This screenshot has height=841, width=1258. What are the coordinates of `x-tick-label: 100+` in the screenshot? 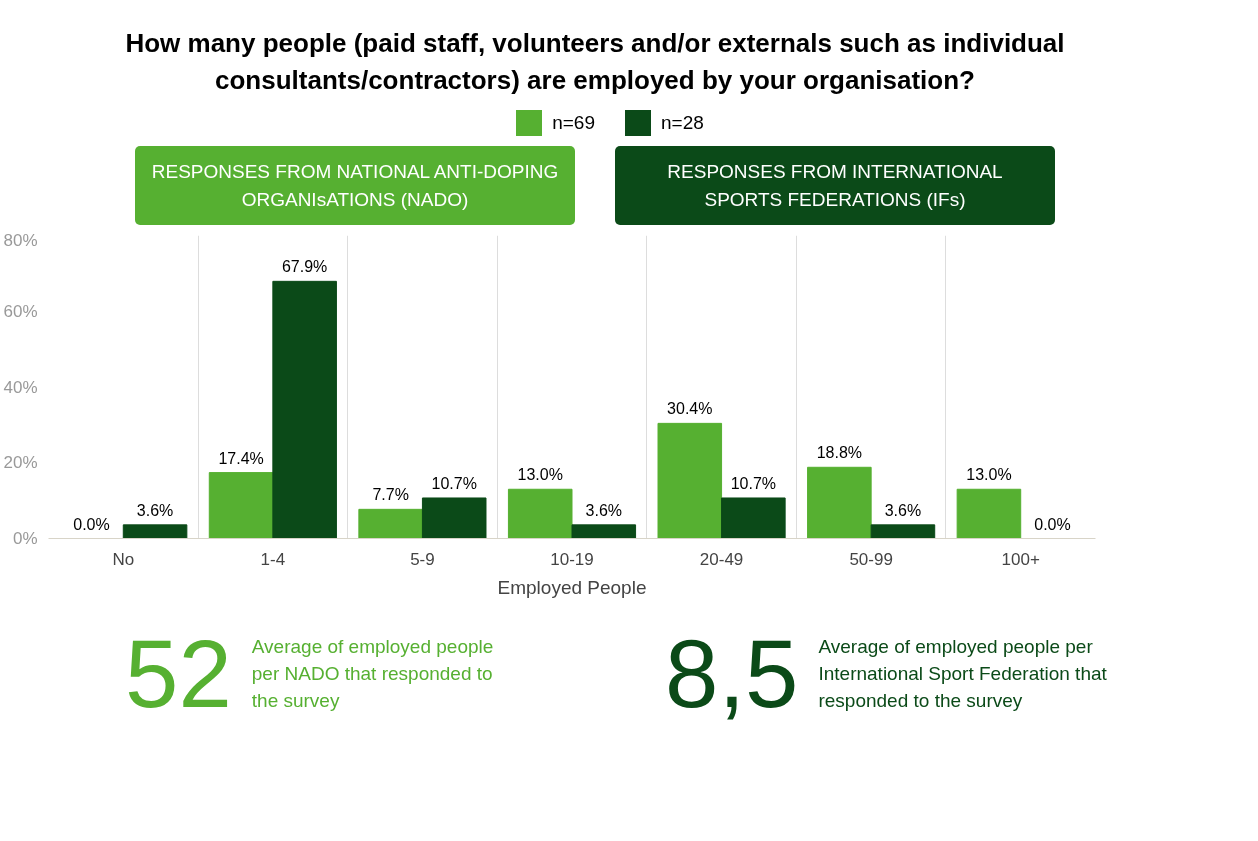 It's located at (1020, 559).